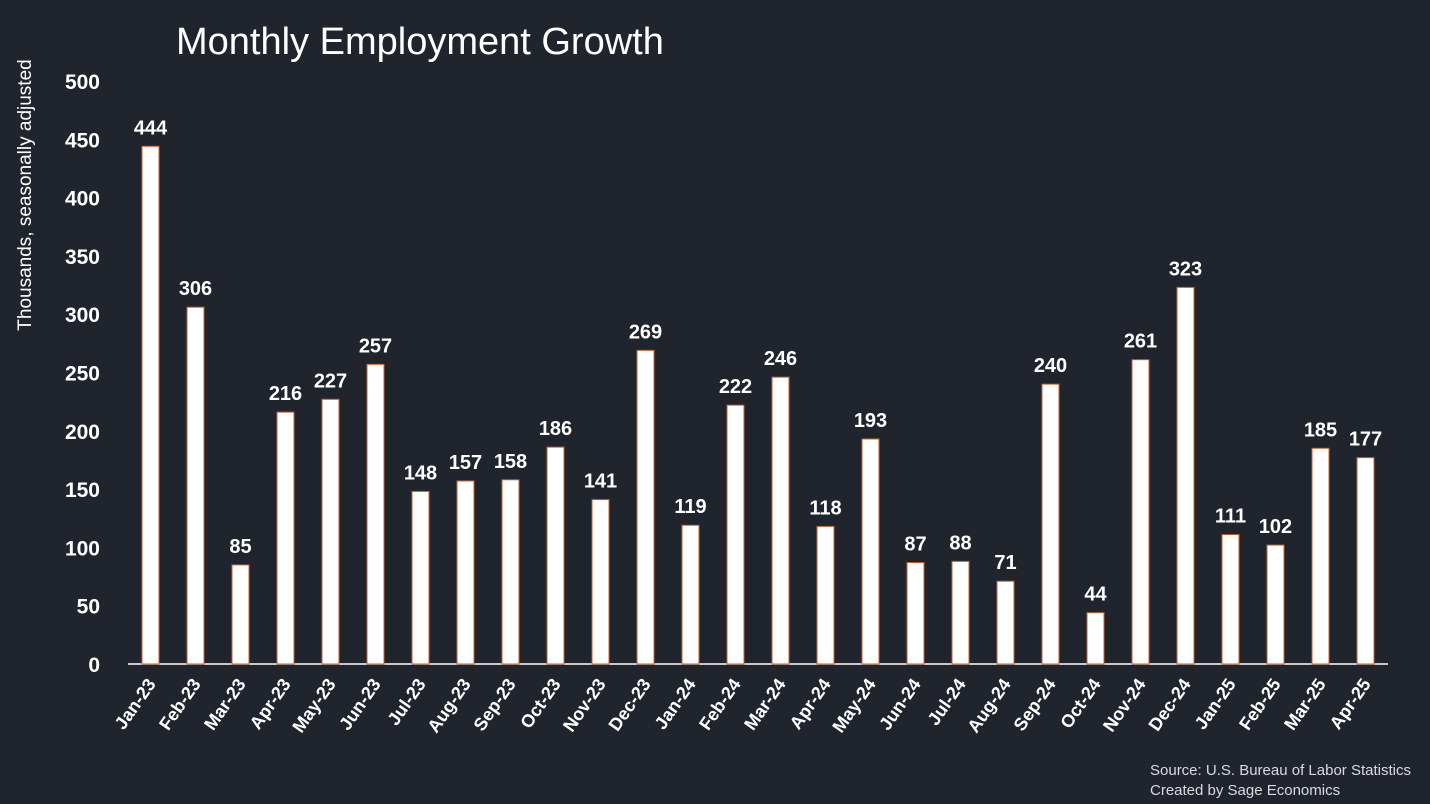 The height and width of the screenshot is (804, 1430). What do you see at coordinates (495, 705) in the screenshot?
I see `x-tick-label: Sep-23` at bounding box center [495, 705].